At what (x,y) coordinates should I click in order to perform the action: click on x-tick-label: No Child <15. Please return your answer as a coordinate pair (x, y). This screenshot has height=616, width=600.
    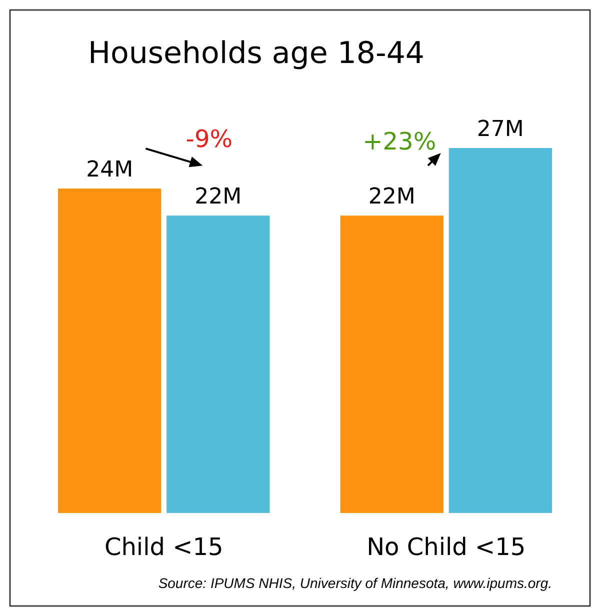
    Looking at the image, I should click on (446, 547).